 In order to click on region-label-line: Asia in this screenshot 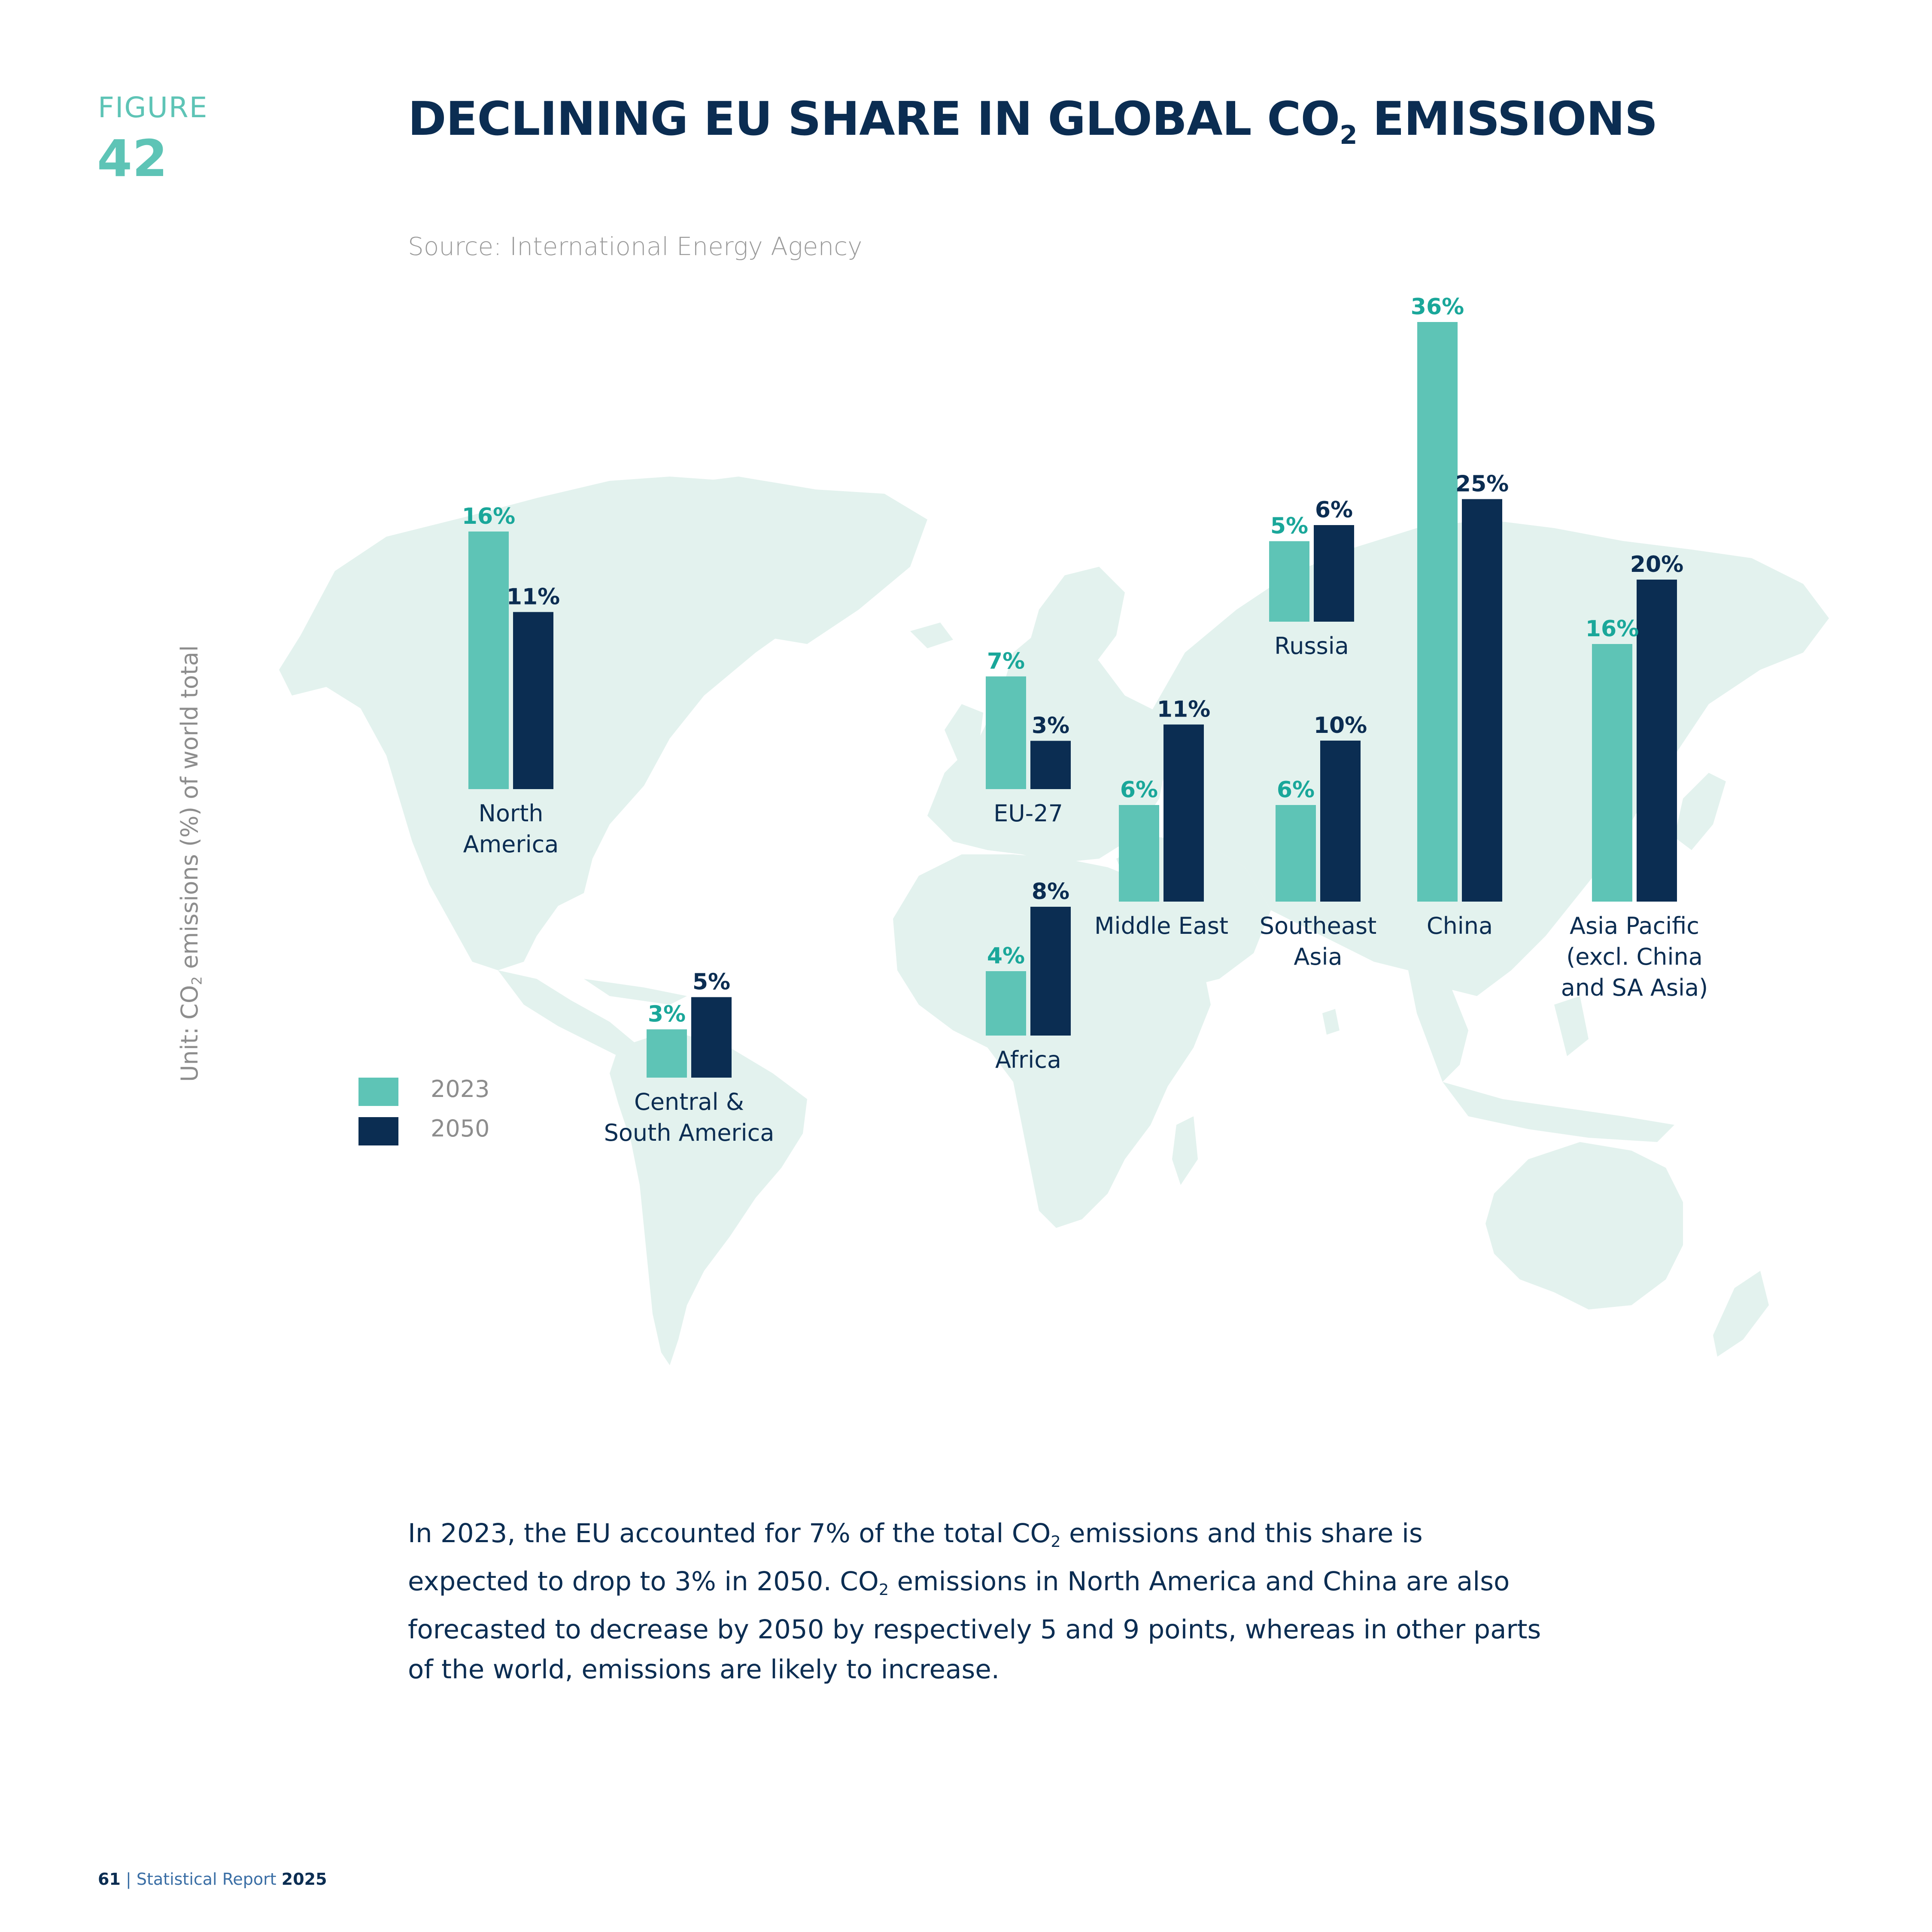, I will do `click(1318, 957)`.